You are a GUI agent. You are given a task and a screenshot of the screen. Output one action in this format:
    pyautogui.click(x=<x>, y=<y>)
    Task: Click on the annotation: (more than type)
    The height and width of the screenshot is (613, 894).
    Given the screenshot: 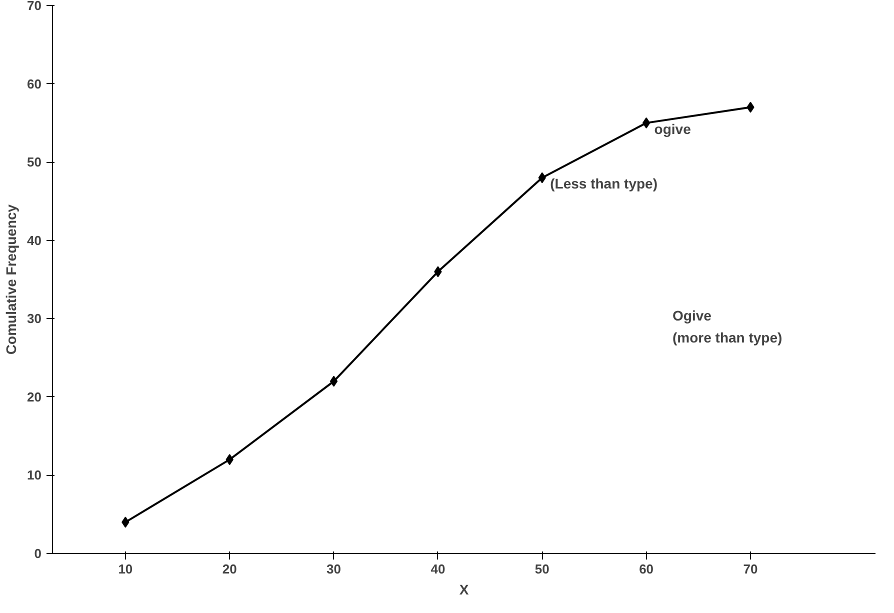 What is the action you would take?
    pyautogui.click(x=727, y=338)
    